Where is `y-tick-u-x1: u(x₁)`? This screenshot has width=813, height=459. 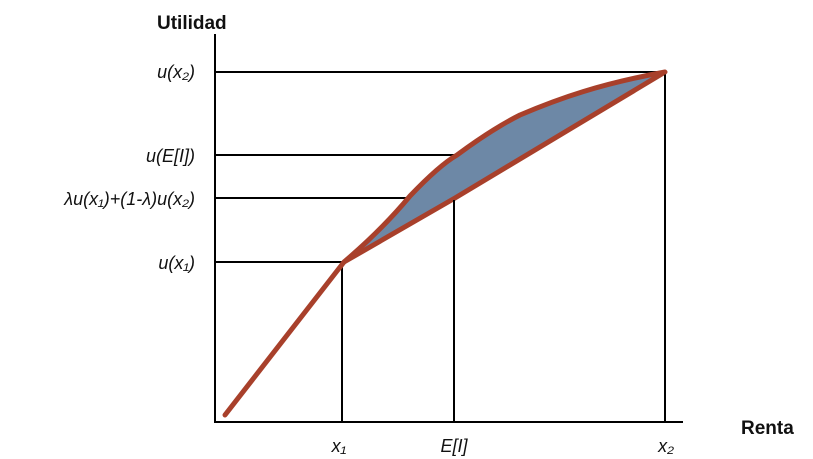 y-tick-u-x1: u(x₁) is located at coordinates (176, 263).